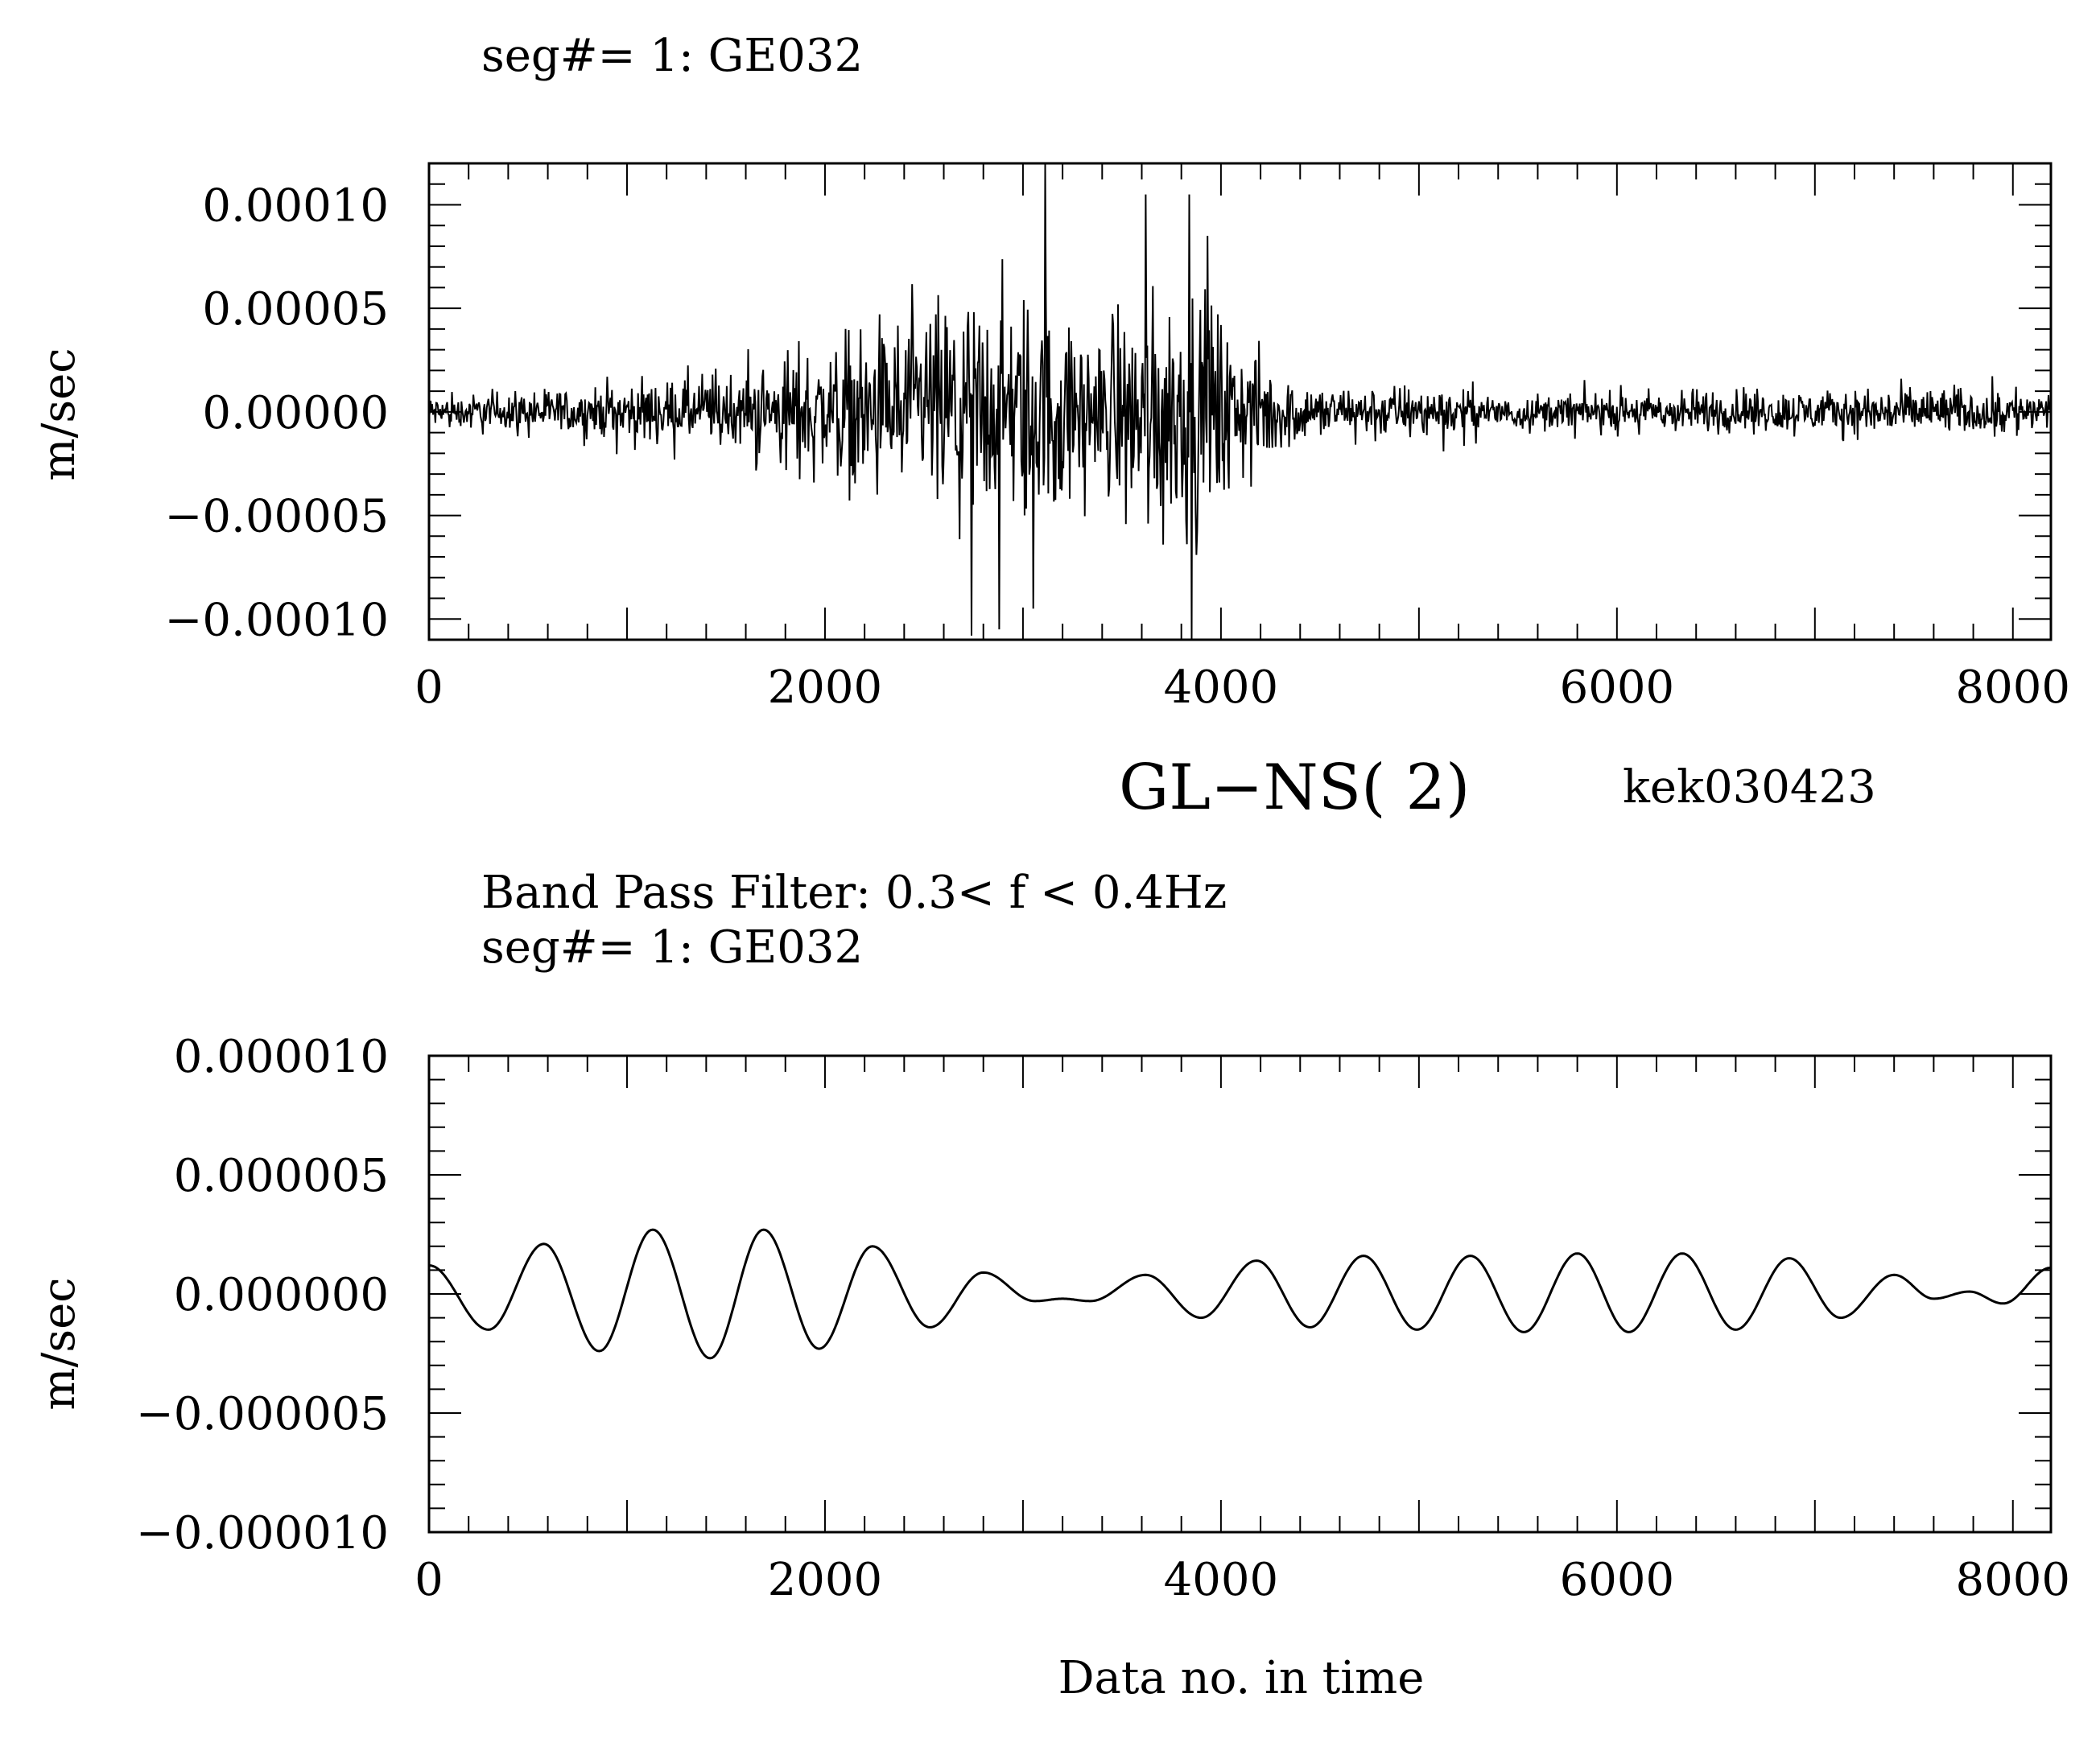 This screenshot has width=2100, height=1747. What do you see at coordinates (672, 56) in the screenshot?
I see `top-chart-title: seg#= 1: GE032` at bounding box center [672, 56].